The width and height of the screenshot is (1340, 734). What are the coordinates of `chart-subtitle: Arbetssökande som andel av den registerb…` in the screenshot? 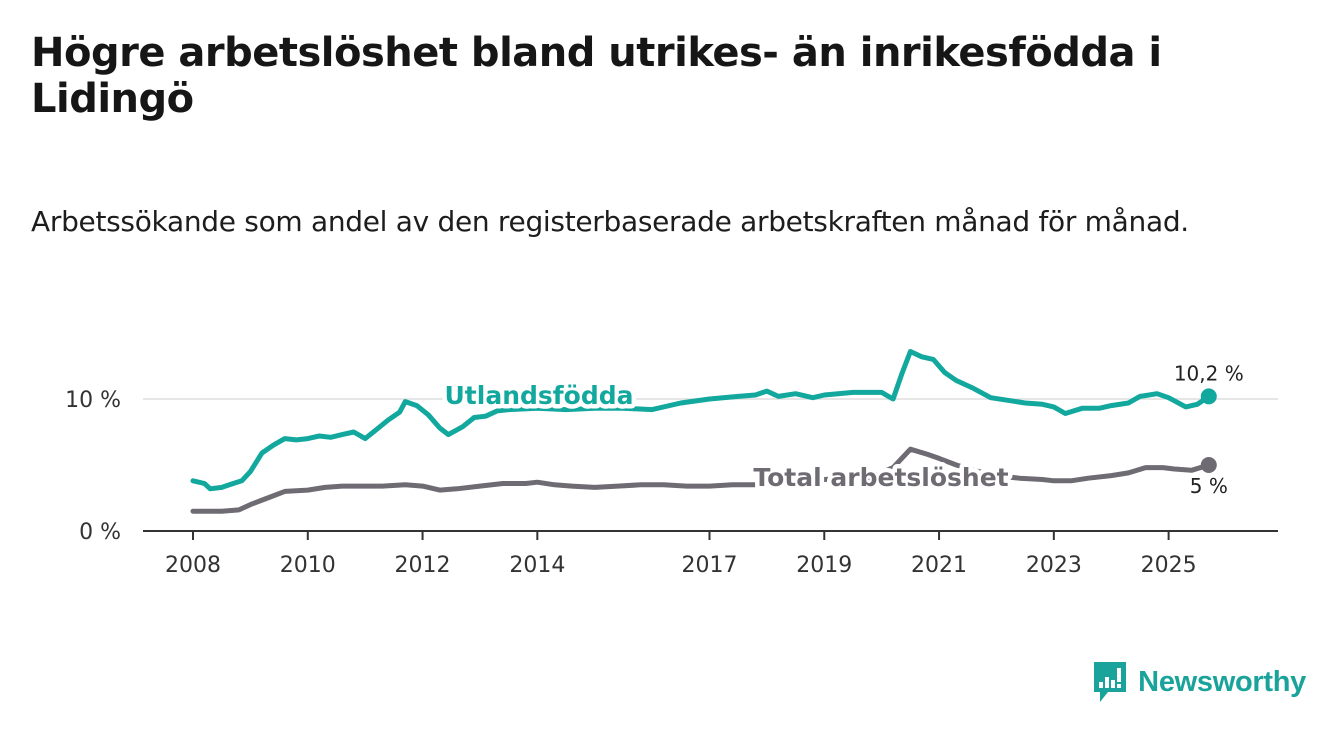 It's located at (610, 221).